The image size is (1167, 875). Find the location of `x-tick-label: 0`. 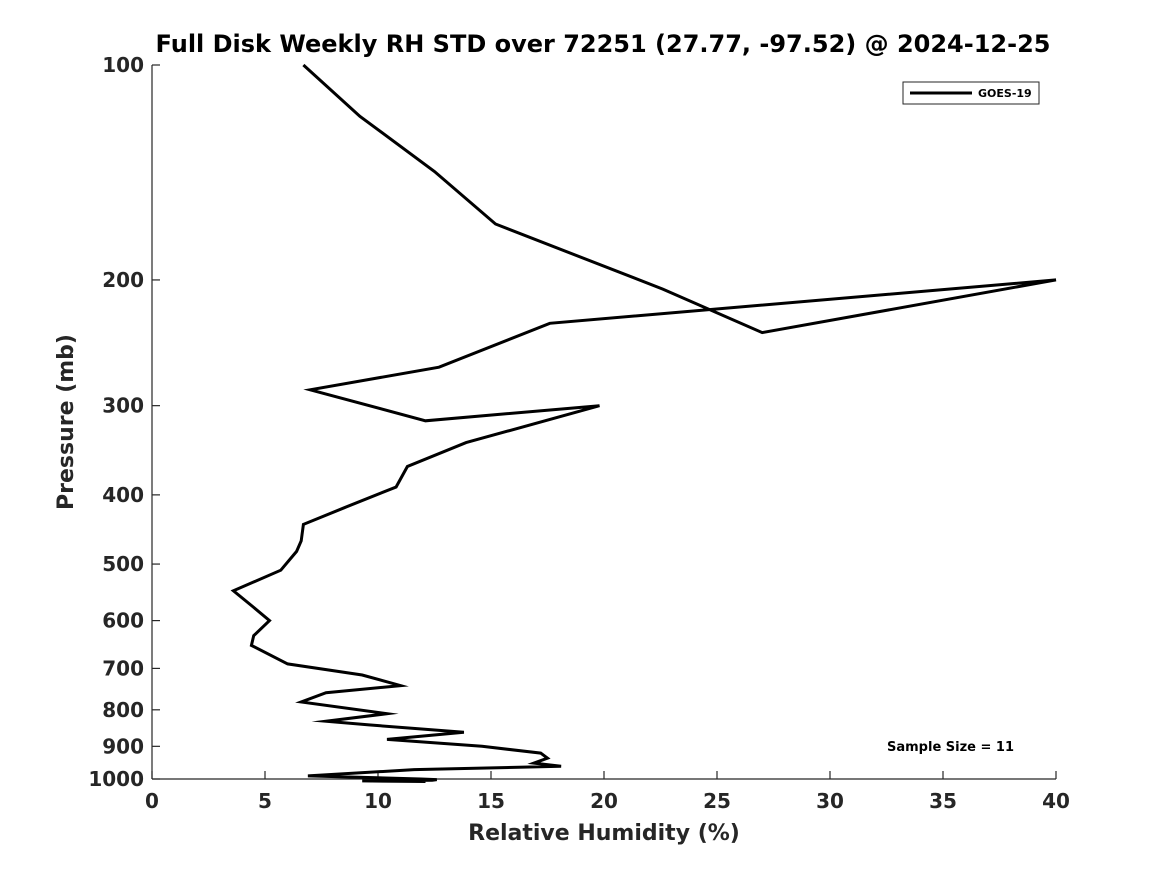

x-tick-label: 0 is located at coordinates (152, 801).